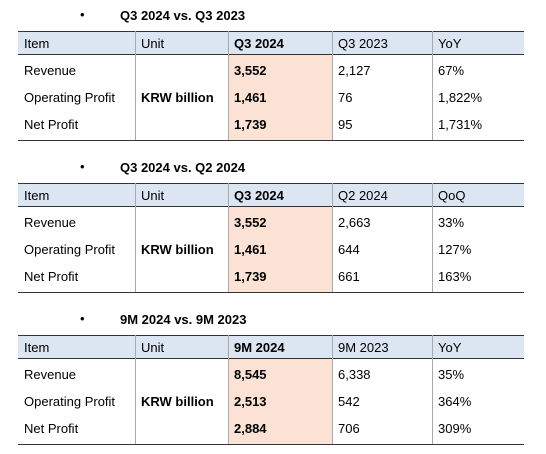 This screenshot has width=546, height=454. Describe the element at coordinates (455, 401) in the screenshot. I see `value-cell: 364%` at that location.